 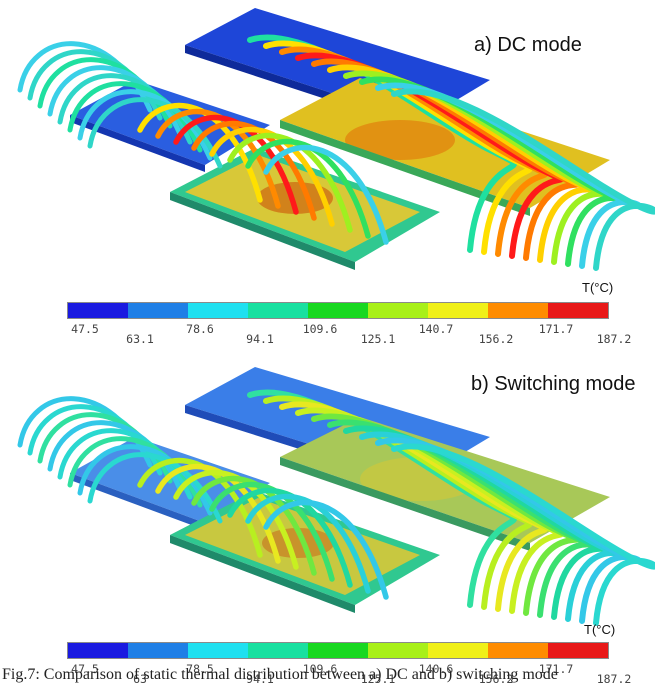 I want to click on tick-label: 78.5, so click(x=200, y=669).